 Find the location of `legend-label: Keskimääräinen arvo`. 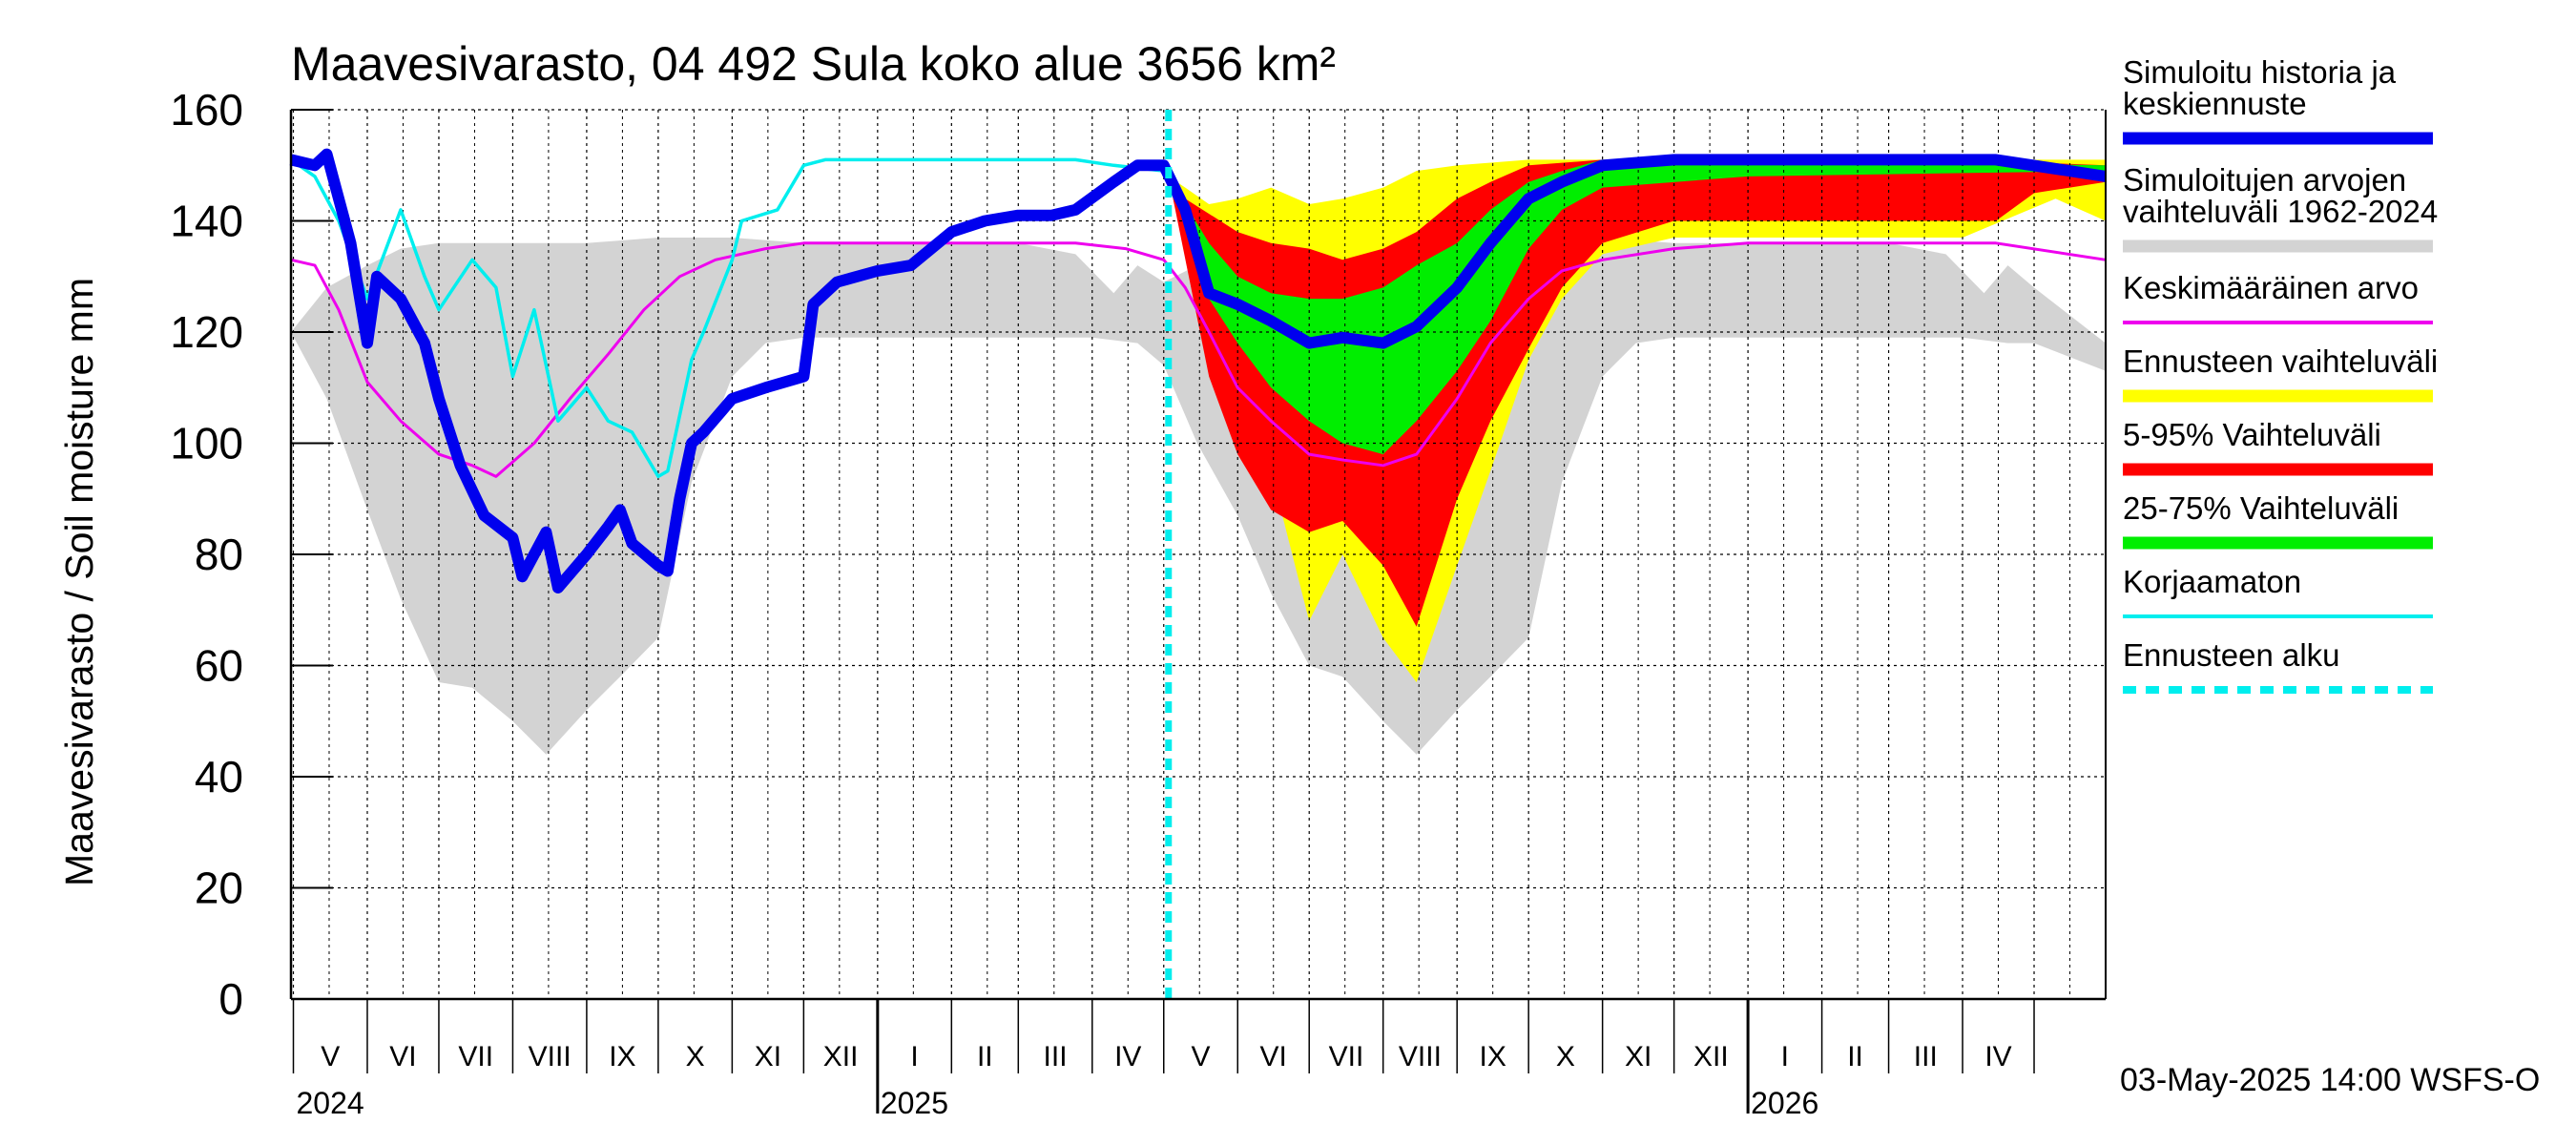

legend-label: Keskimääräinen arvo is located at coordinates (2271, 287).